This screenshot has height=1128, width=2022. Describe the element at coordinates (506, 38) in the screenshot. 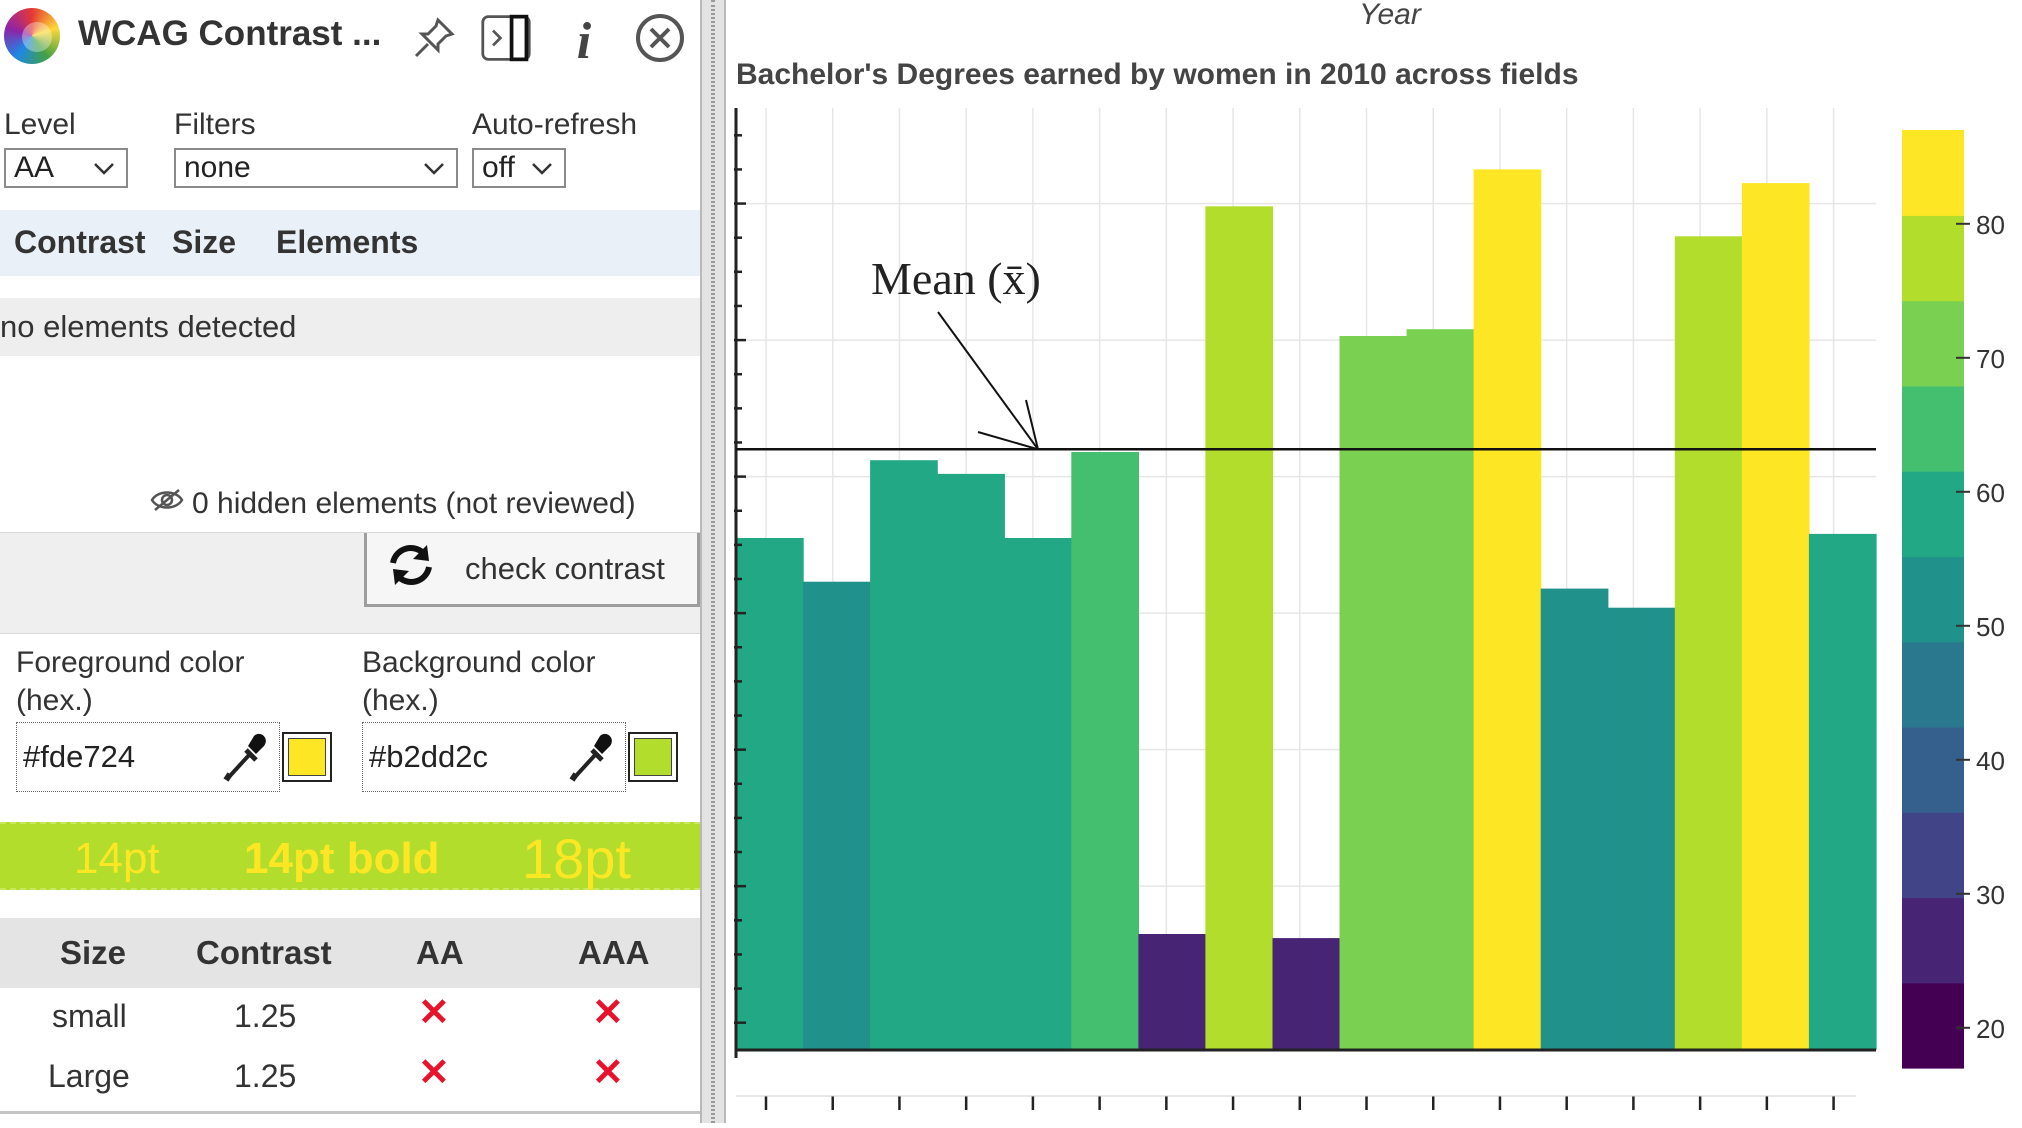

I see `dock-side-icon` at that location.